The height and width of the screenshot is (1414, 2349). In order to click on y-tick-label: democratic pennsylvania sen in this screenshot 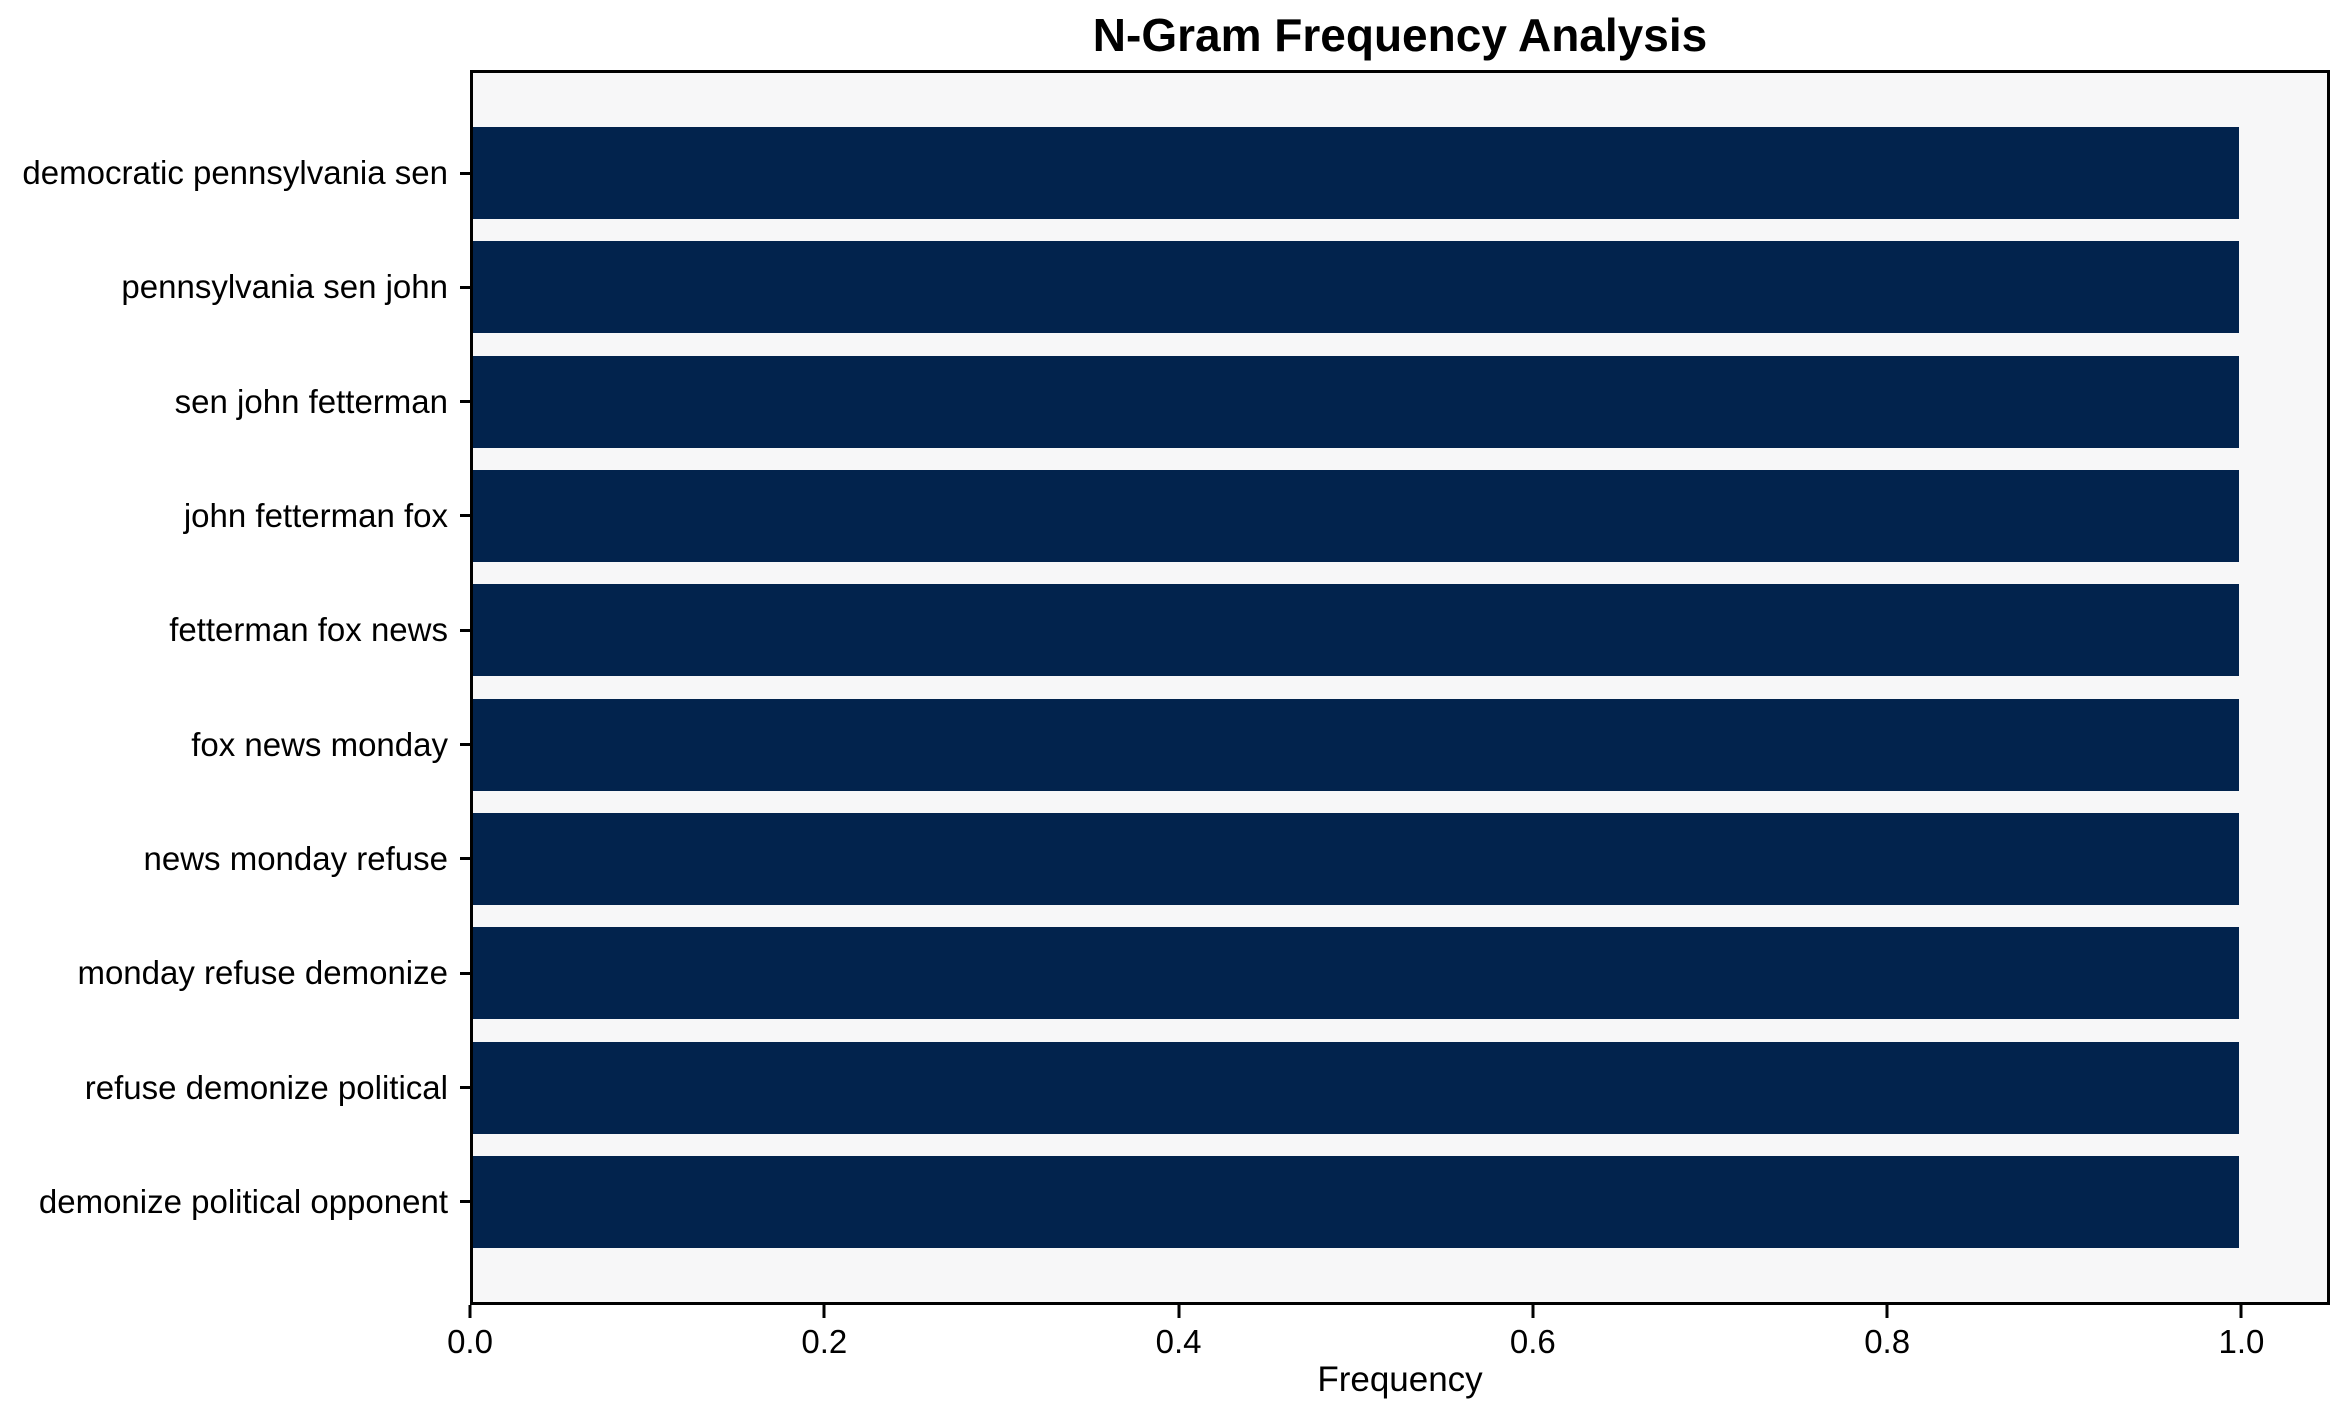, I will do `click(235, 172)`.